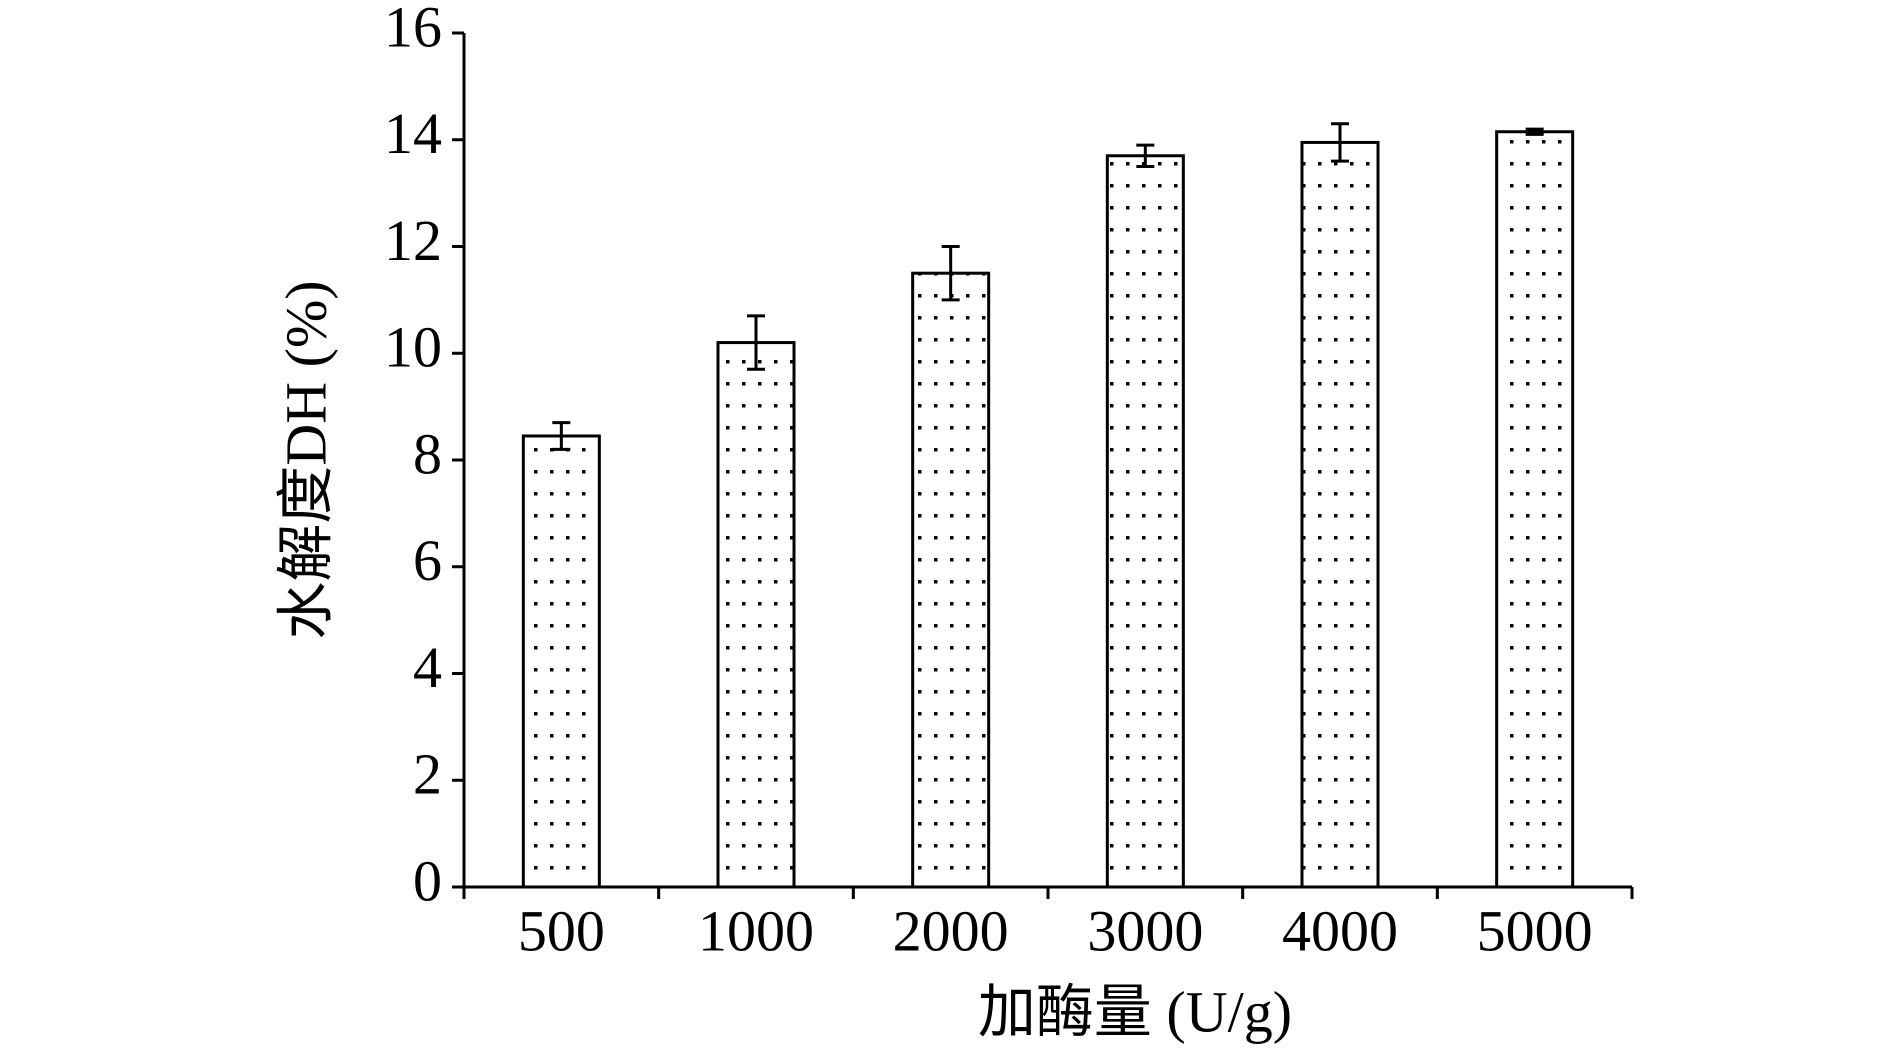 The height and width of the screenshot is (1051, 1890). Describe the element at coordinates (413, 133) in the screenshot. I see `y-tick-label: 14` at that location.